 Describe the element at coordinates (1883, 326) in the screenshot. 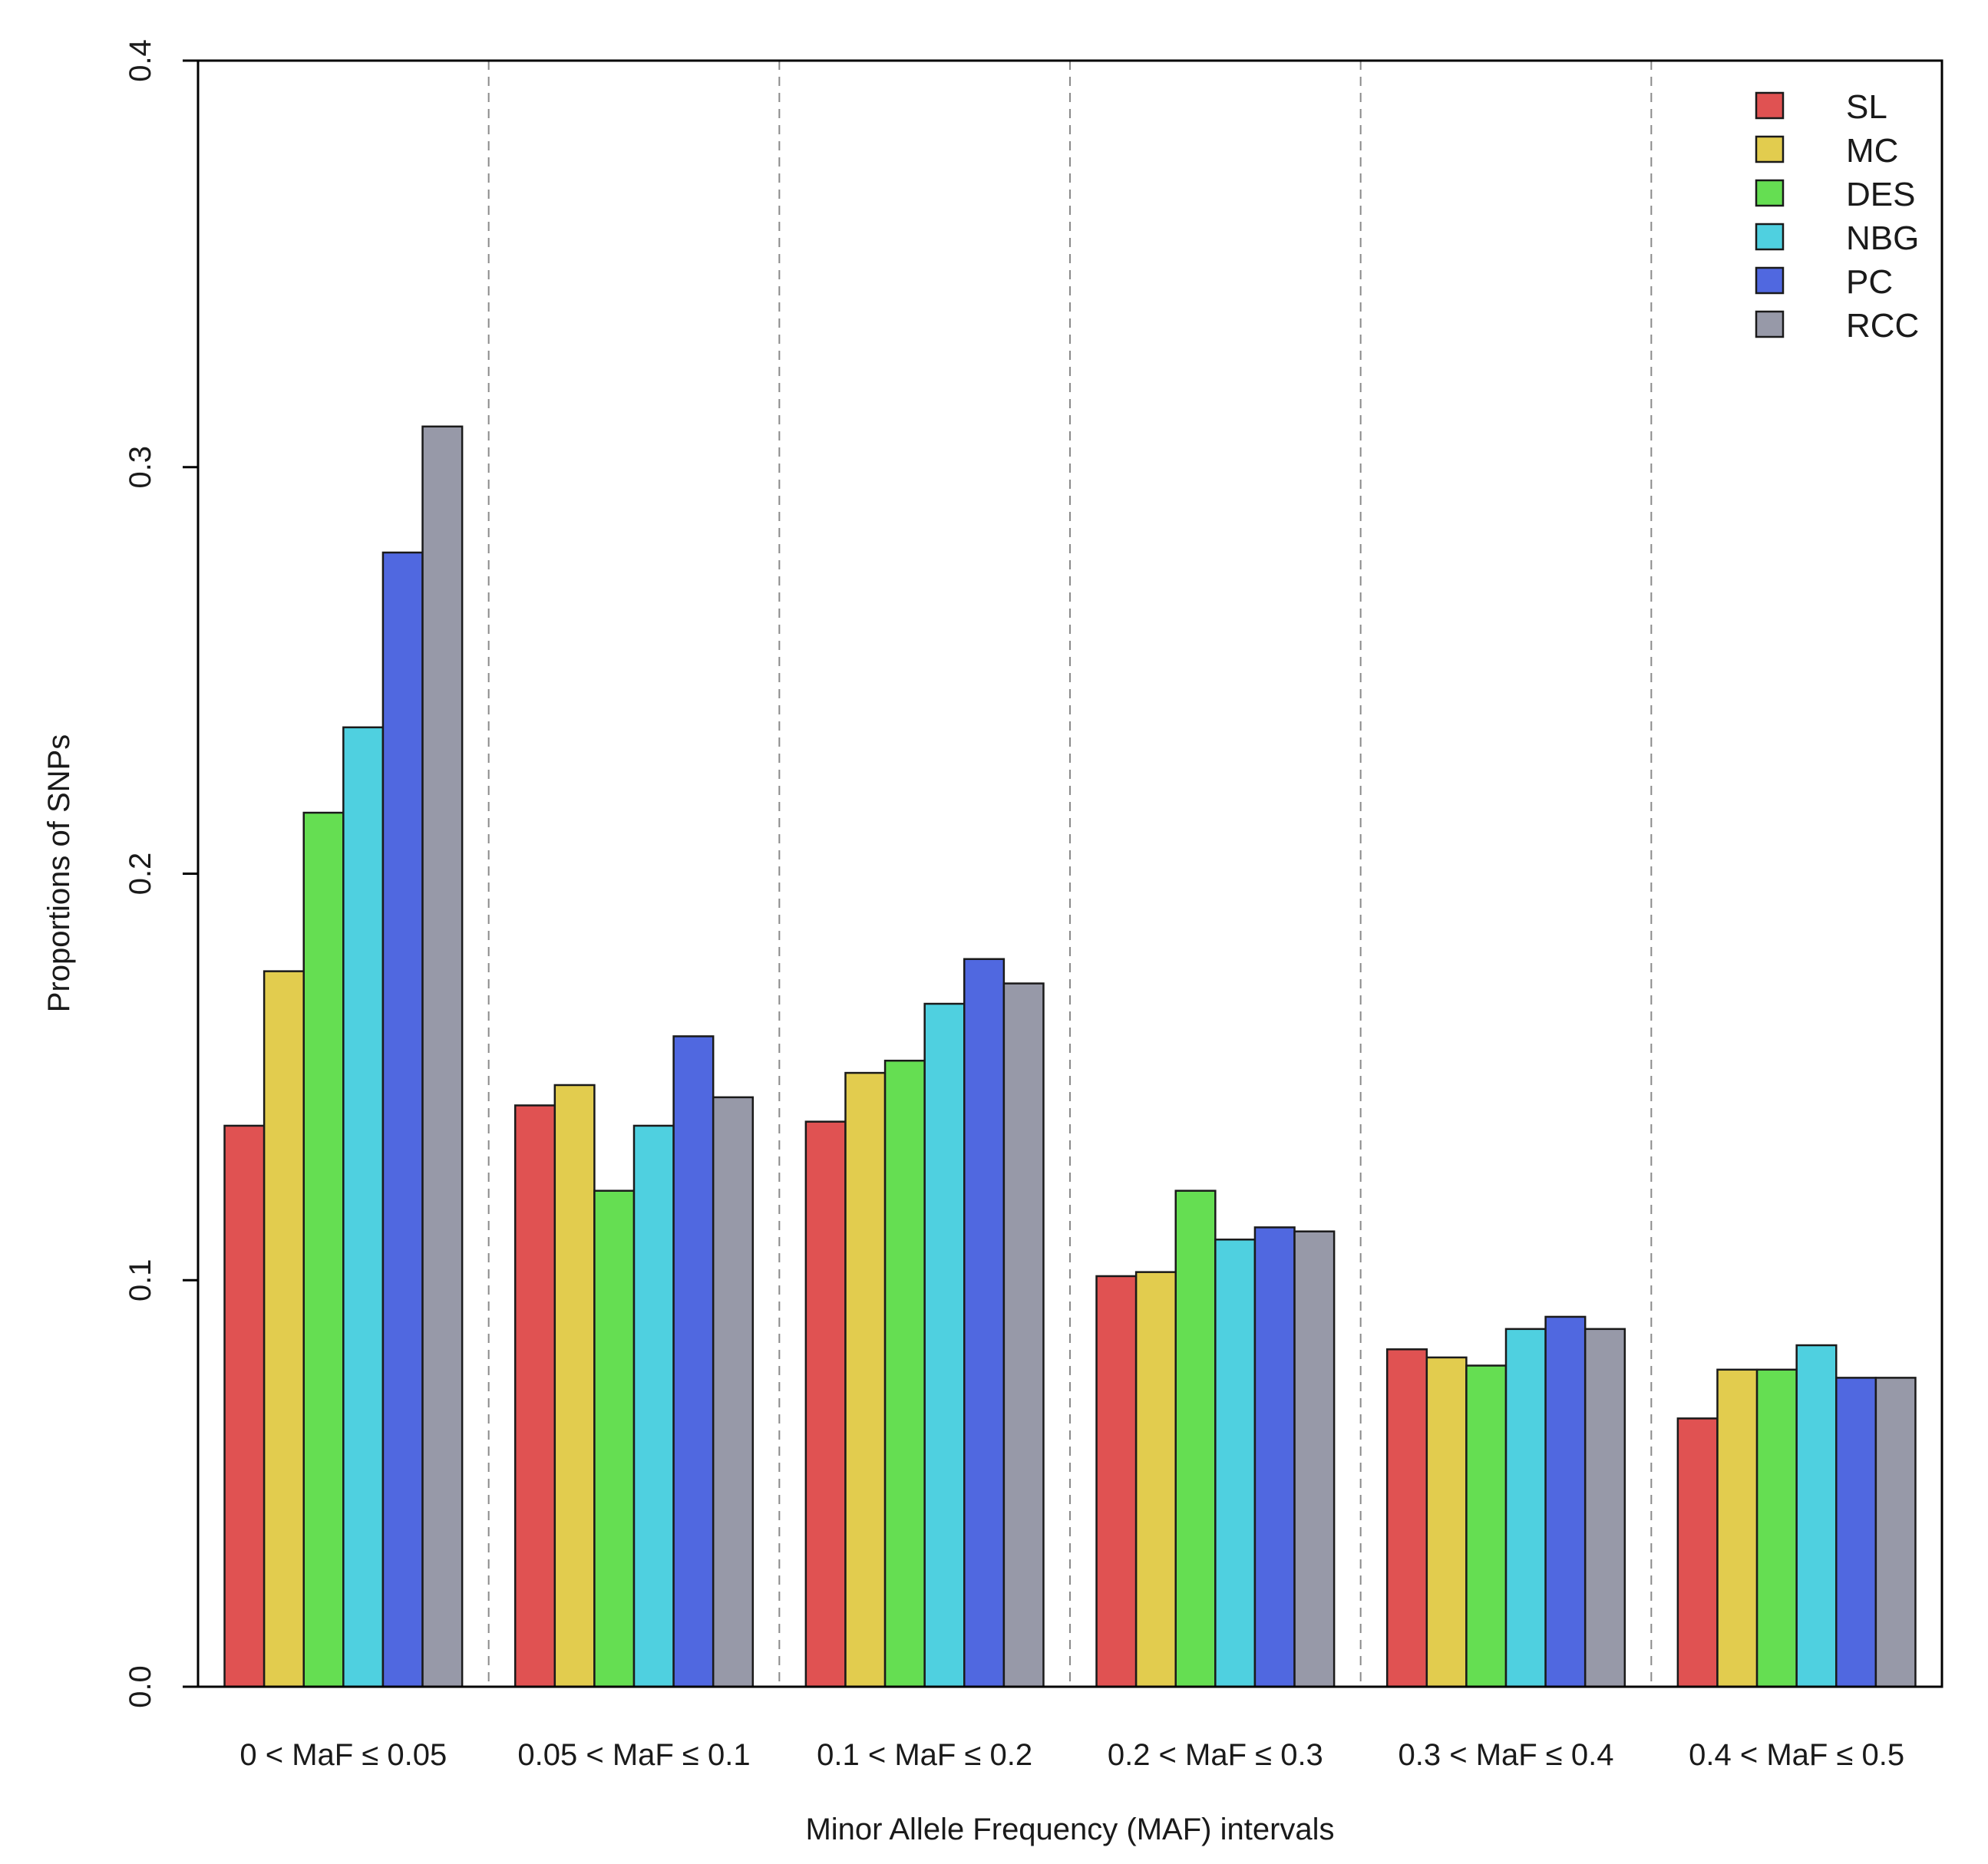

I see `legend-label-rcc: RCC` at that location.